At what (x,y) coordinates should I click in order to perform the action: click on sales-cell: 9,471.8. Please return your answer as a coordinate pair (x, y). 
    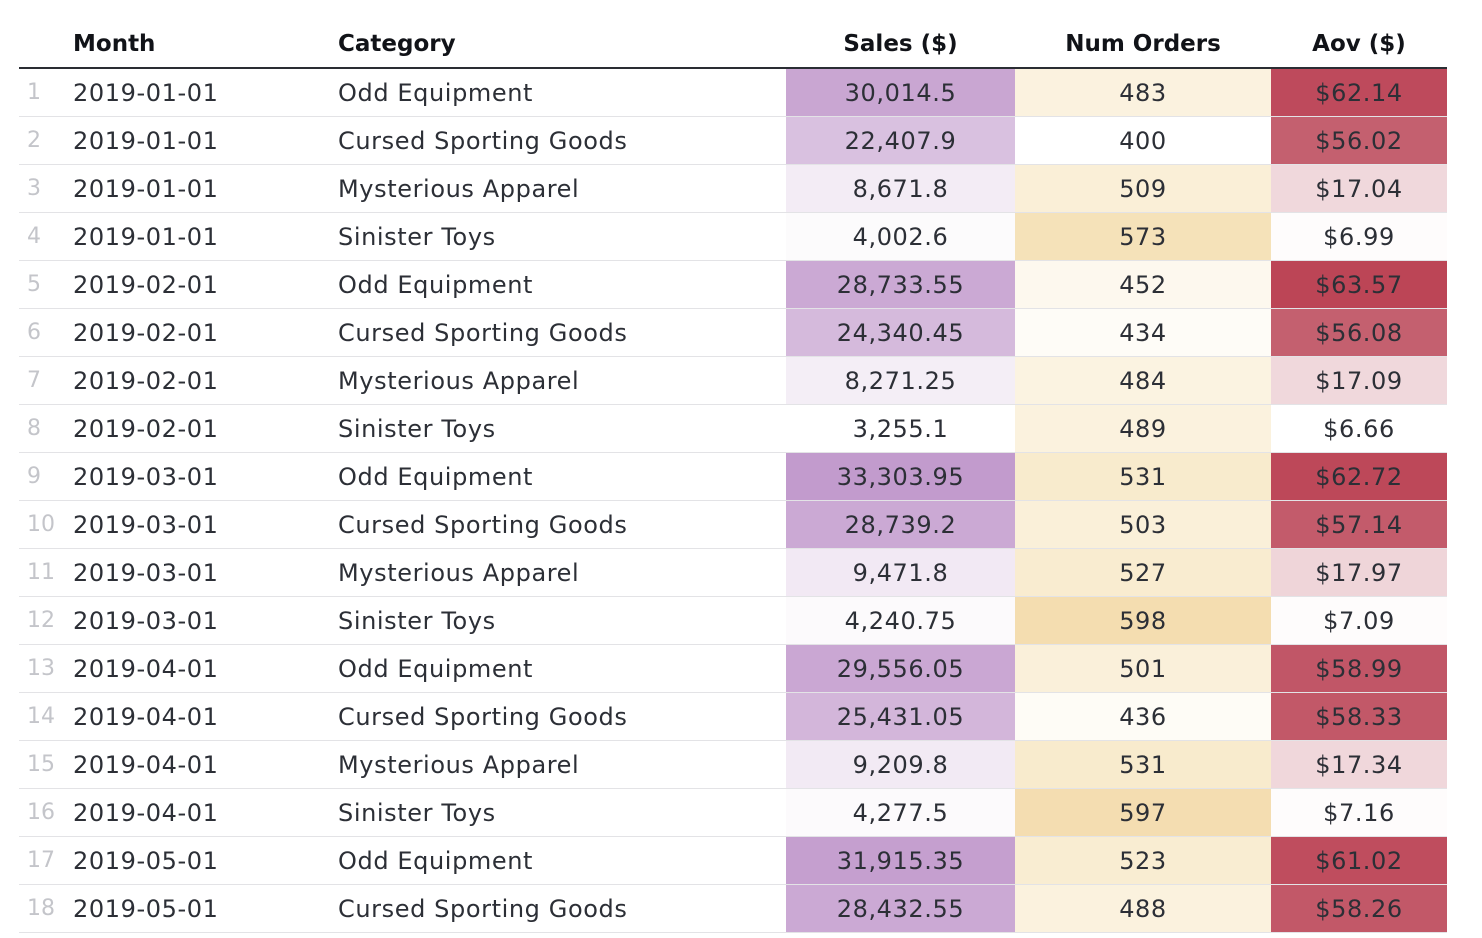
    Looking at the image, I should click on (900, 572).